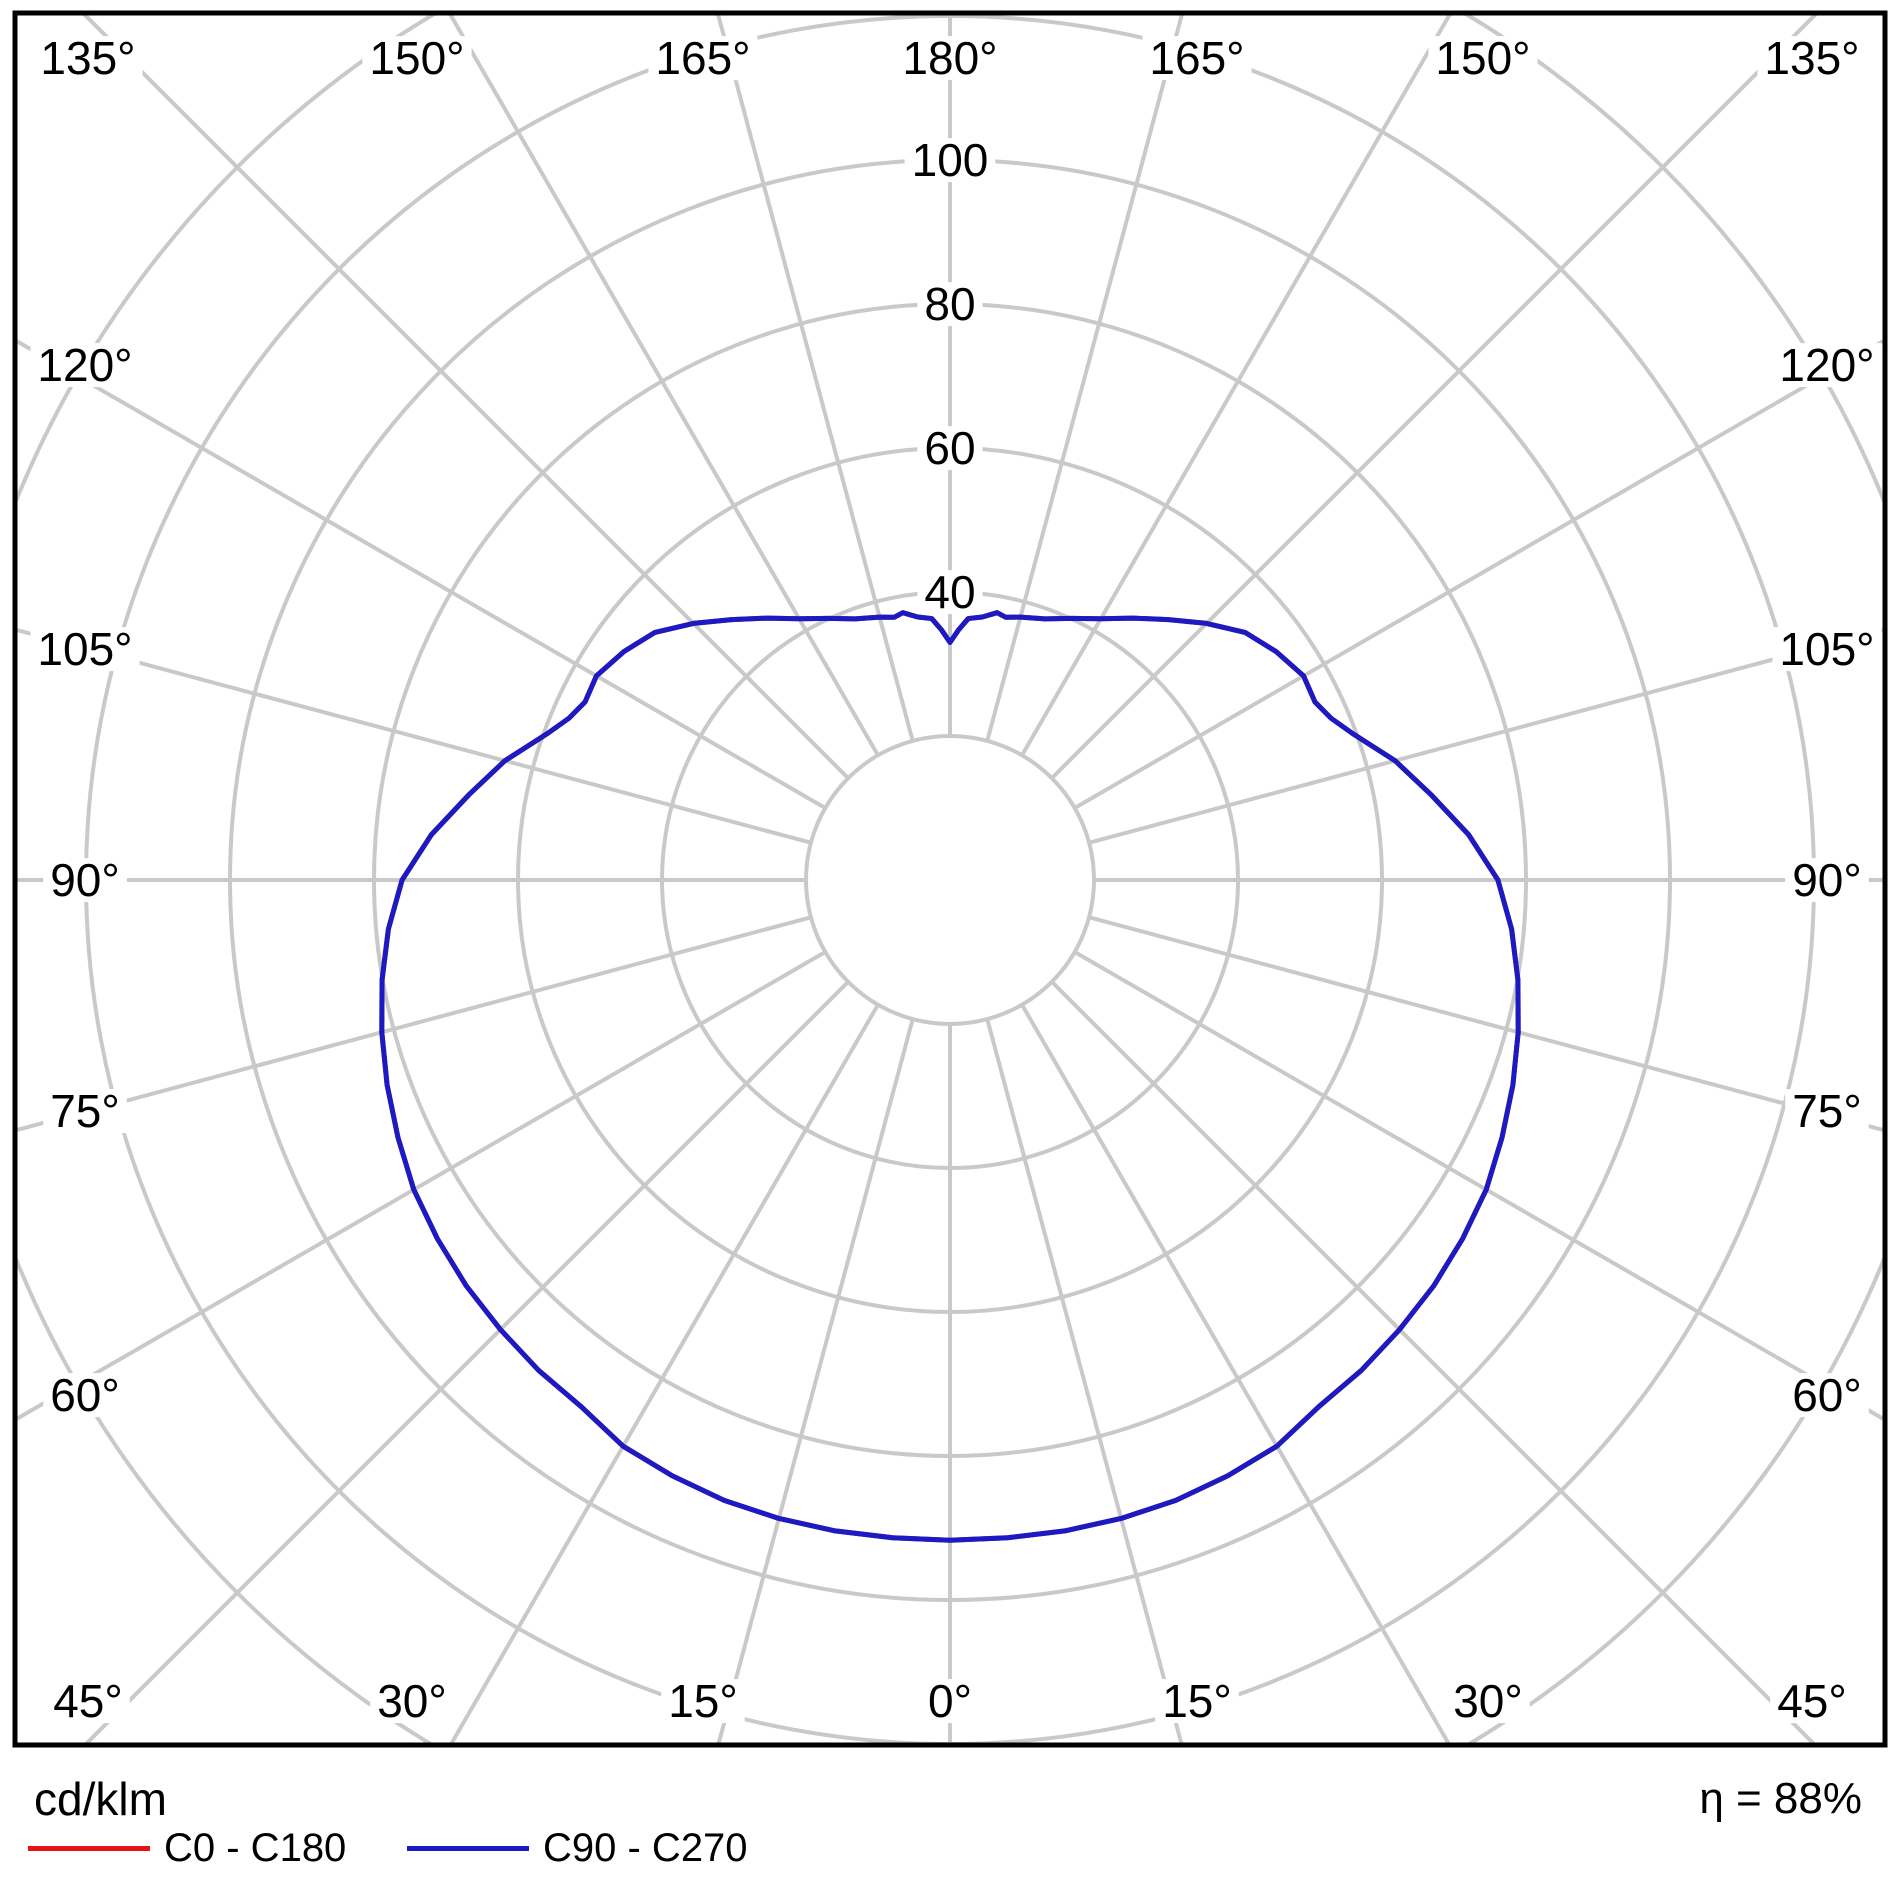 The height and width of the screenshot is (1900, 1900). I want to click on angle-label-top-3-bg, so click(950, 58).